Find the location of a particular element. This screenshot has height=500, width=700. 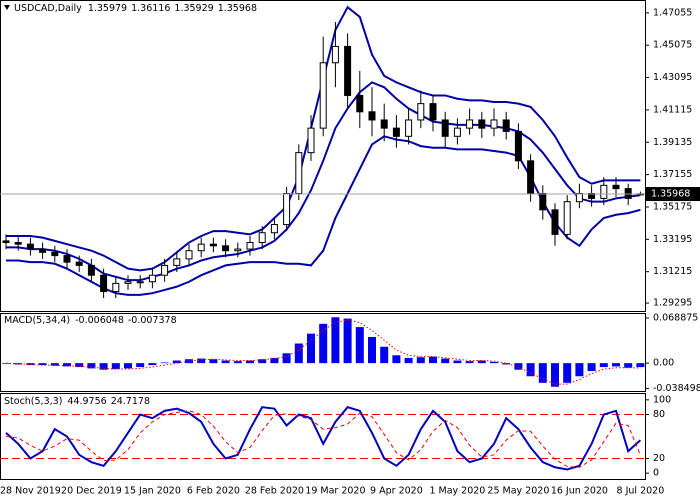

x-tick-label: 1 May 2020 is located at coordinates (457, 491).